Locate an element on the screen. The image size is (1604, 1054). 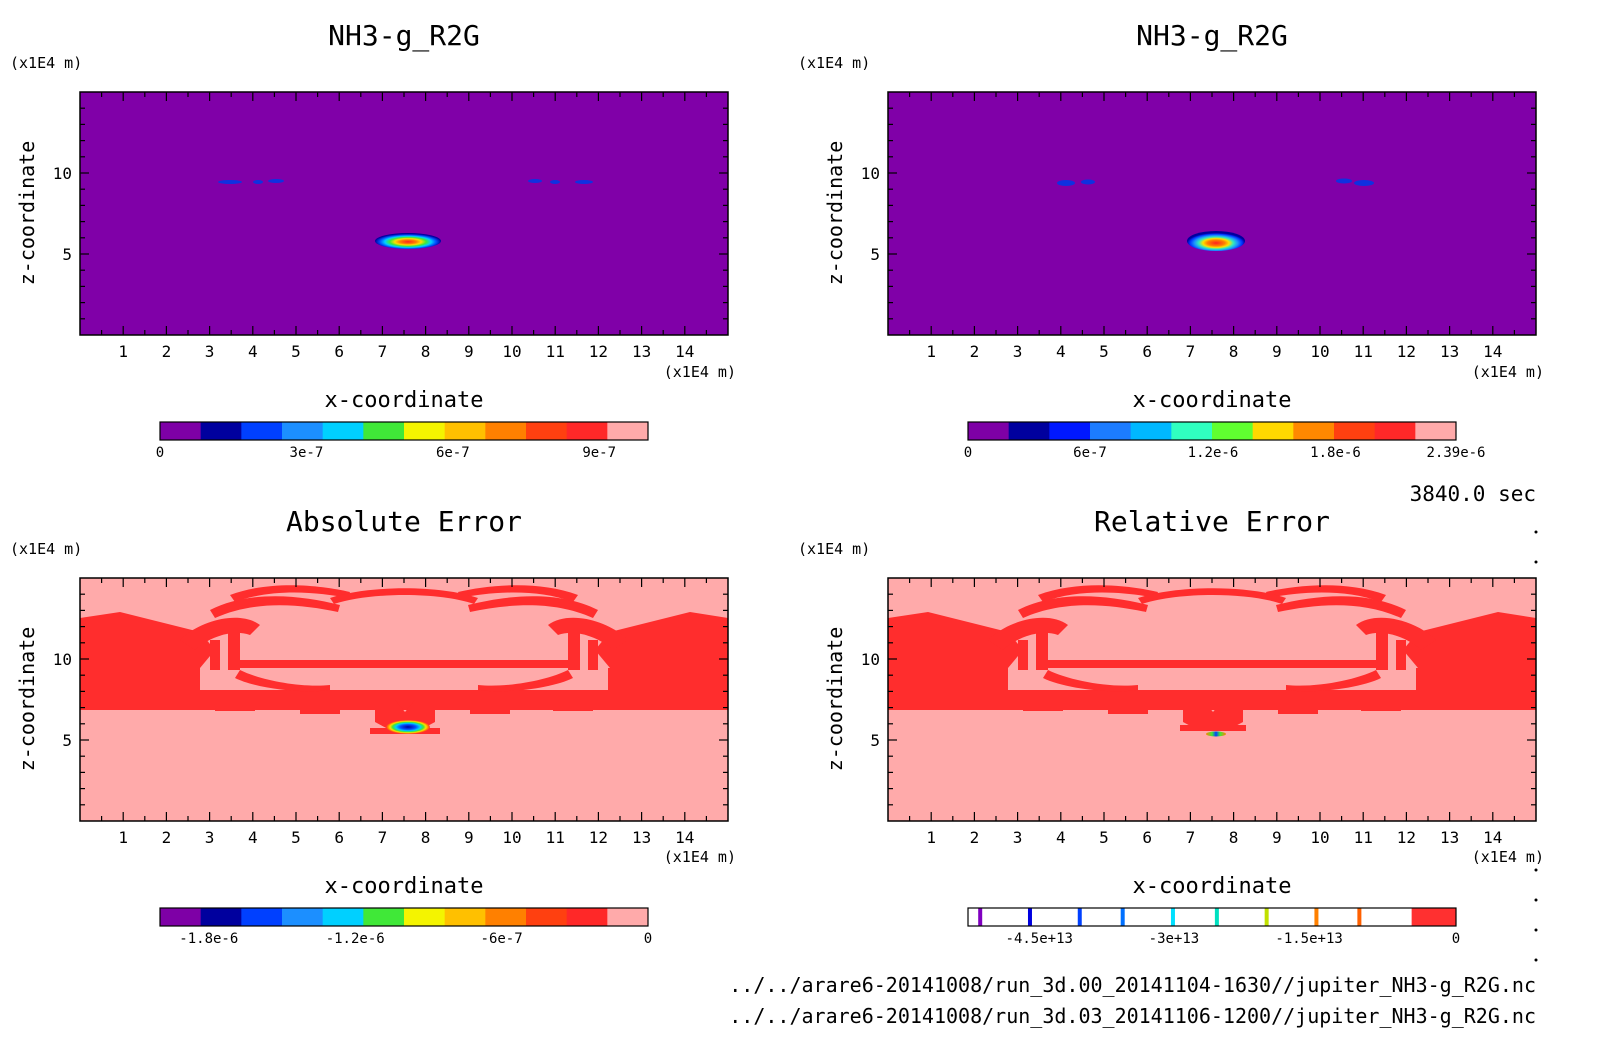
colorbar-tick-label: -3e+13 is located at coordinates (1174, 939).